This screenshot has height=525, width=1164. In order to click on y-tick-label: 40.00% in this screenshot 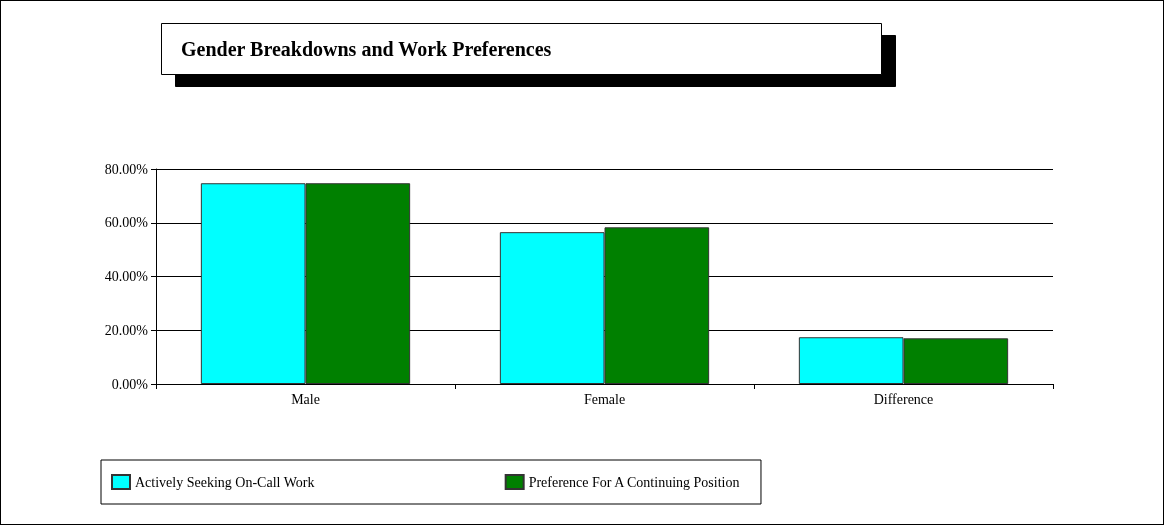, I will do `click(126, 276)`.